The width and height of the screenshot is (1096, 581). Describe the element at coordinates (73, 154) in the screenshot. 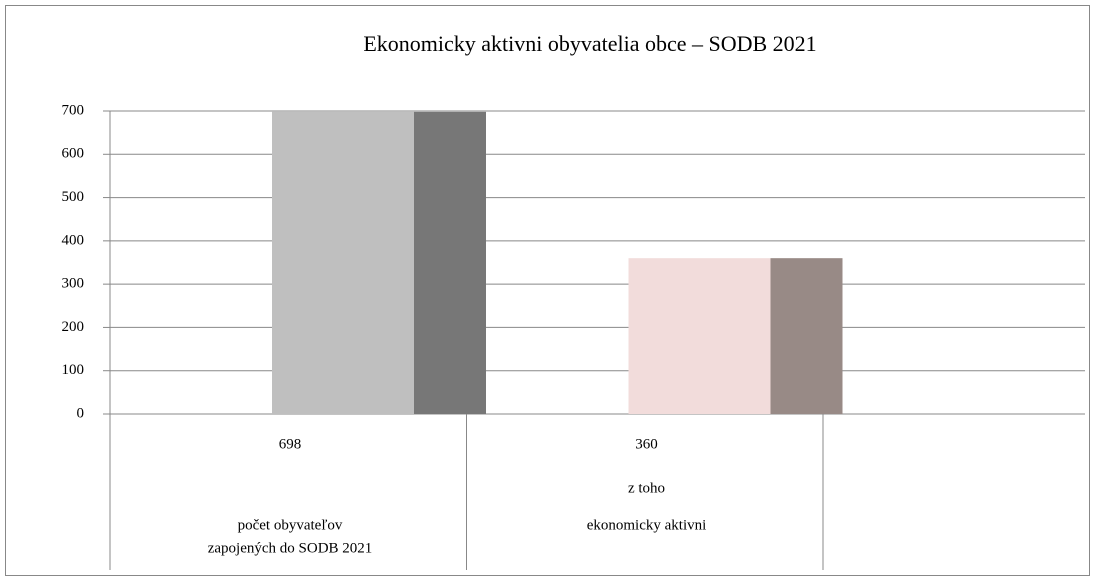

I see `y-tick-label: 600` at that location.